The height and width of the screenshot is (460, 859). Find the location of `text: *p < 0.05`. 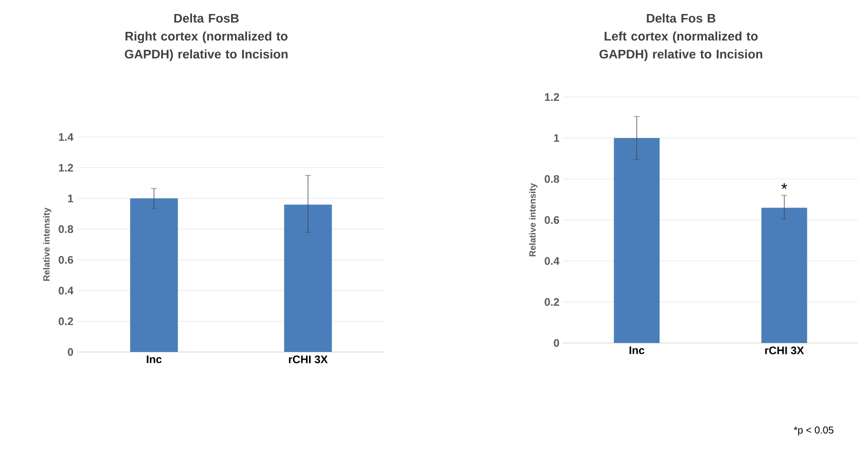

text: *p < 0.05 is located at coordinates (814, 431).